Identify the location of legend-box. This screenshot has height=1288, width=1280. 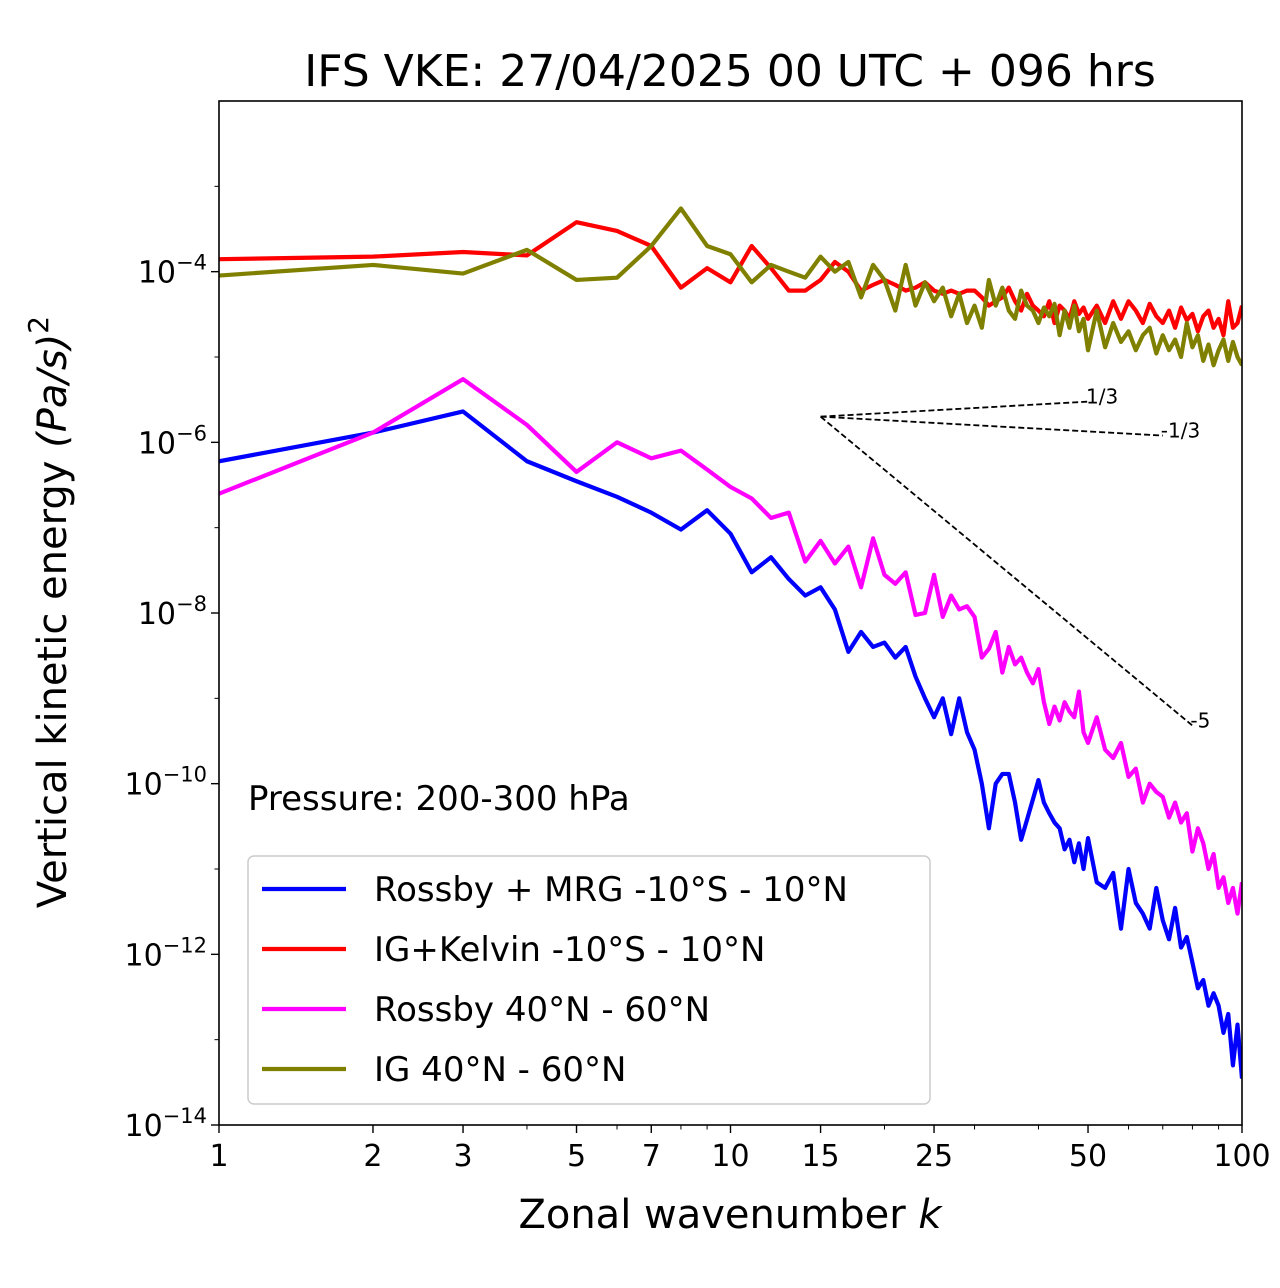
(589, 980).